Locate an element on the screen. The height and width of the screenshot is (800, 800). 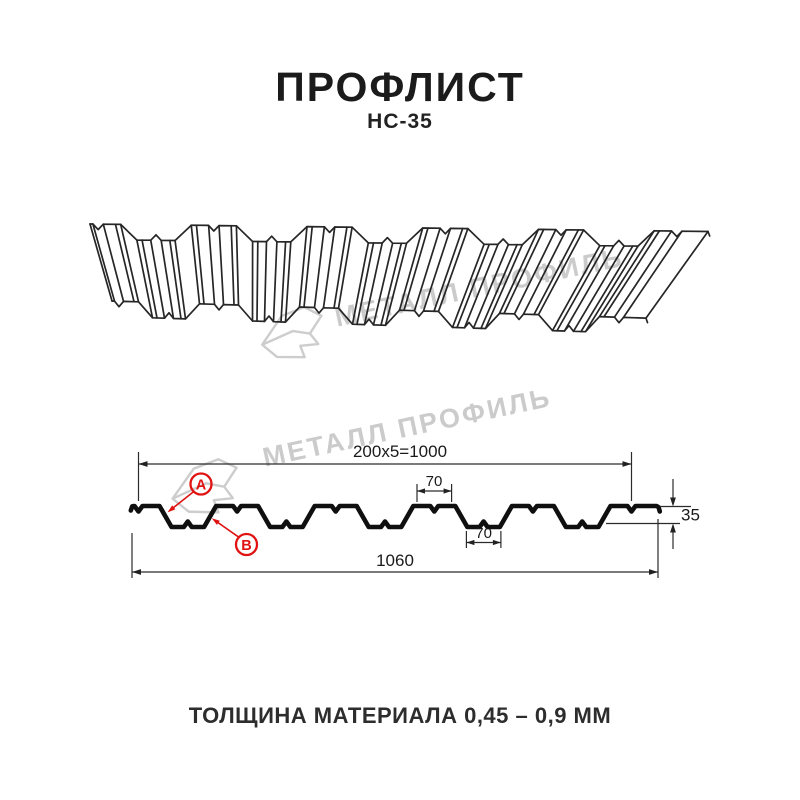
product-code: НС-35 is located at coordinates (400, 121).